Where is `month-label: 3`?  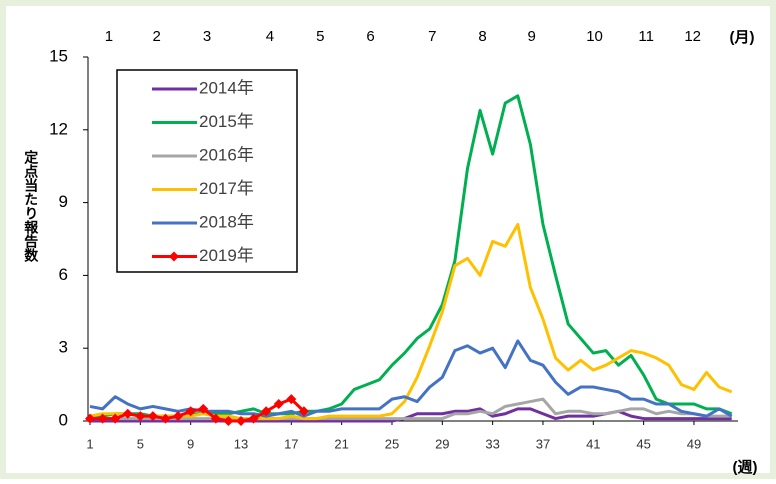 month-label: 3 is located at coordinates (207, 36).